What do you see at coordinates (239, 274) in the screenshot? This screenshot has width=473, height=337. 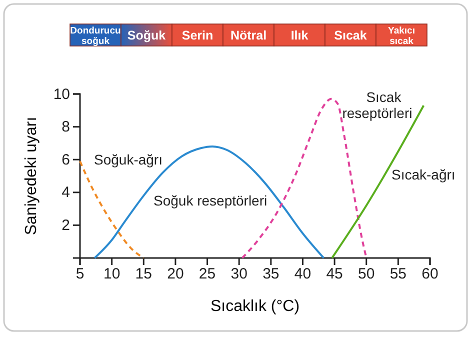 I see `x-tick-label: 30` at bounding box center [239, 274].